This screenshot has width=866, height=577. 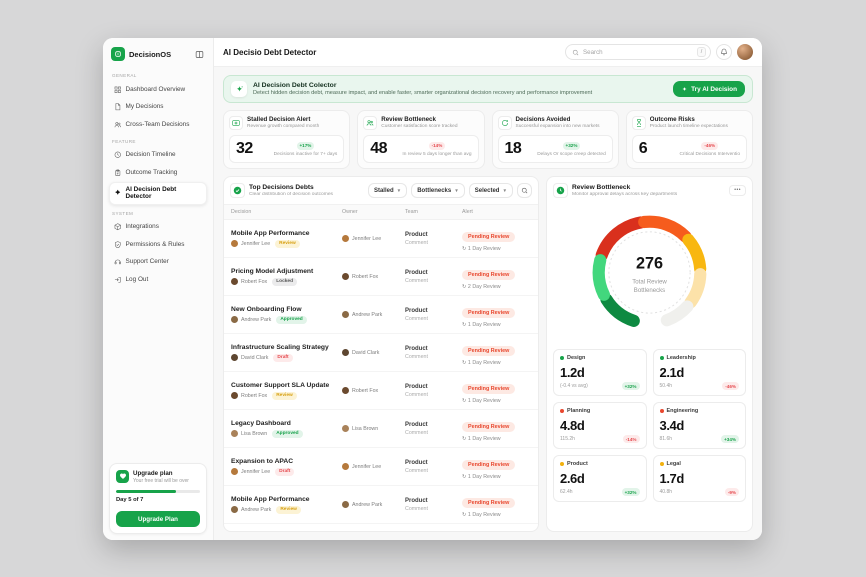 I want to click on alert-cell: Pending Review ↻ 2 Day Review, so click(x=496, y=276).